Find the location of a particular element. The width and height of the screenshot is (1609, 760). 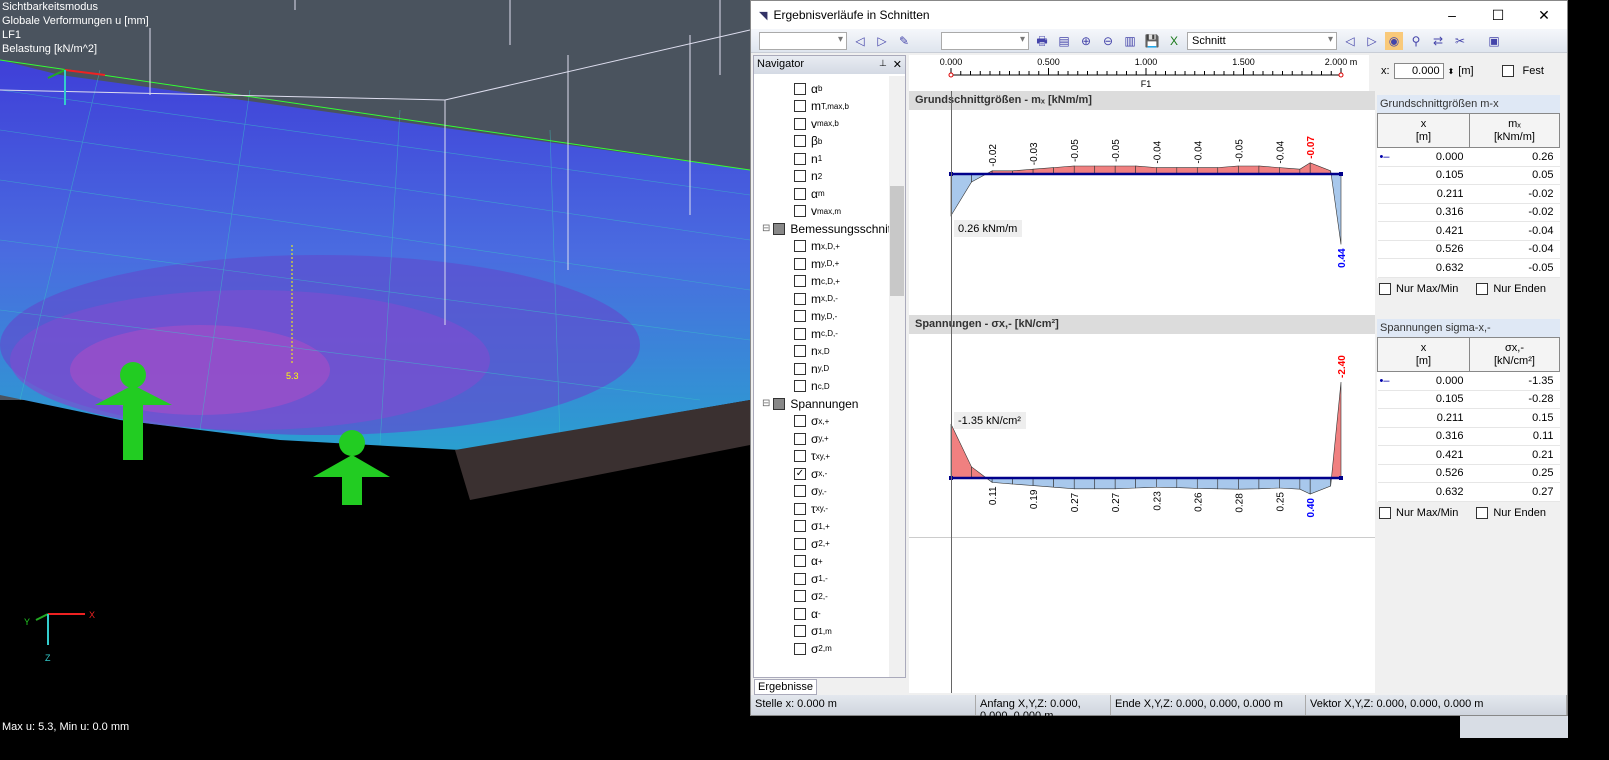

pick-icon: ✎ is located at coordinates (904, 41).